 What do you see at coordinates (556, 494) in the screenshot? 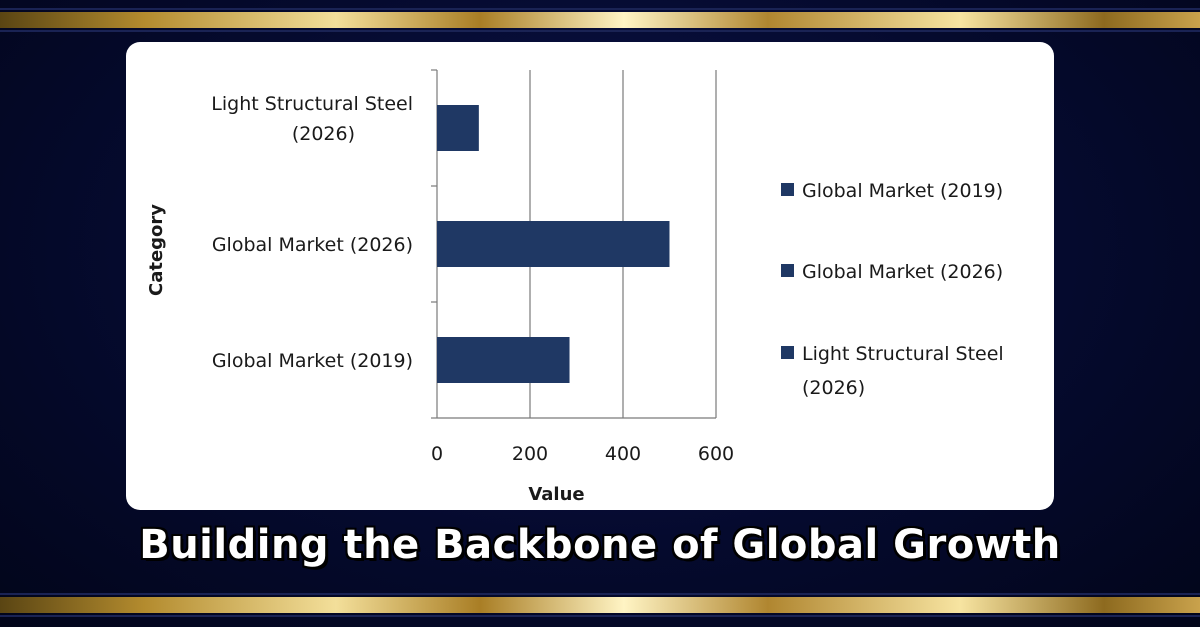
I see `x-axis-title: Value` at bounding box center [556, 494].